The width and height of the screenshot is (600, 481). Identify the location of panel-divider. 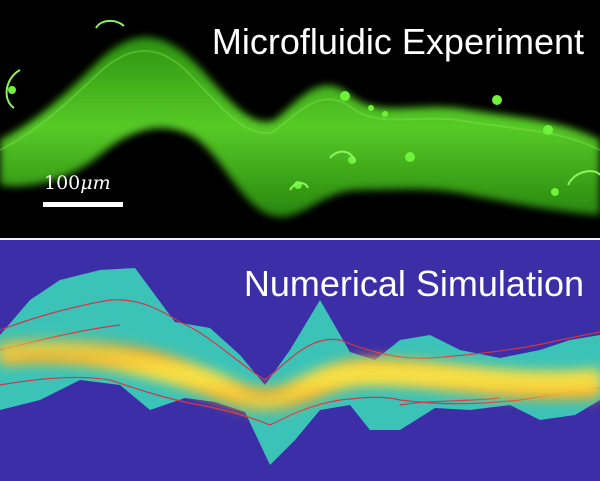
(300, 239).